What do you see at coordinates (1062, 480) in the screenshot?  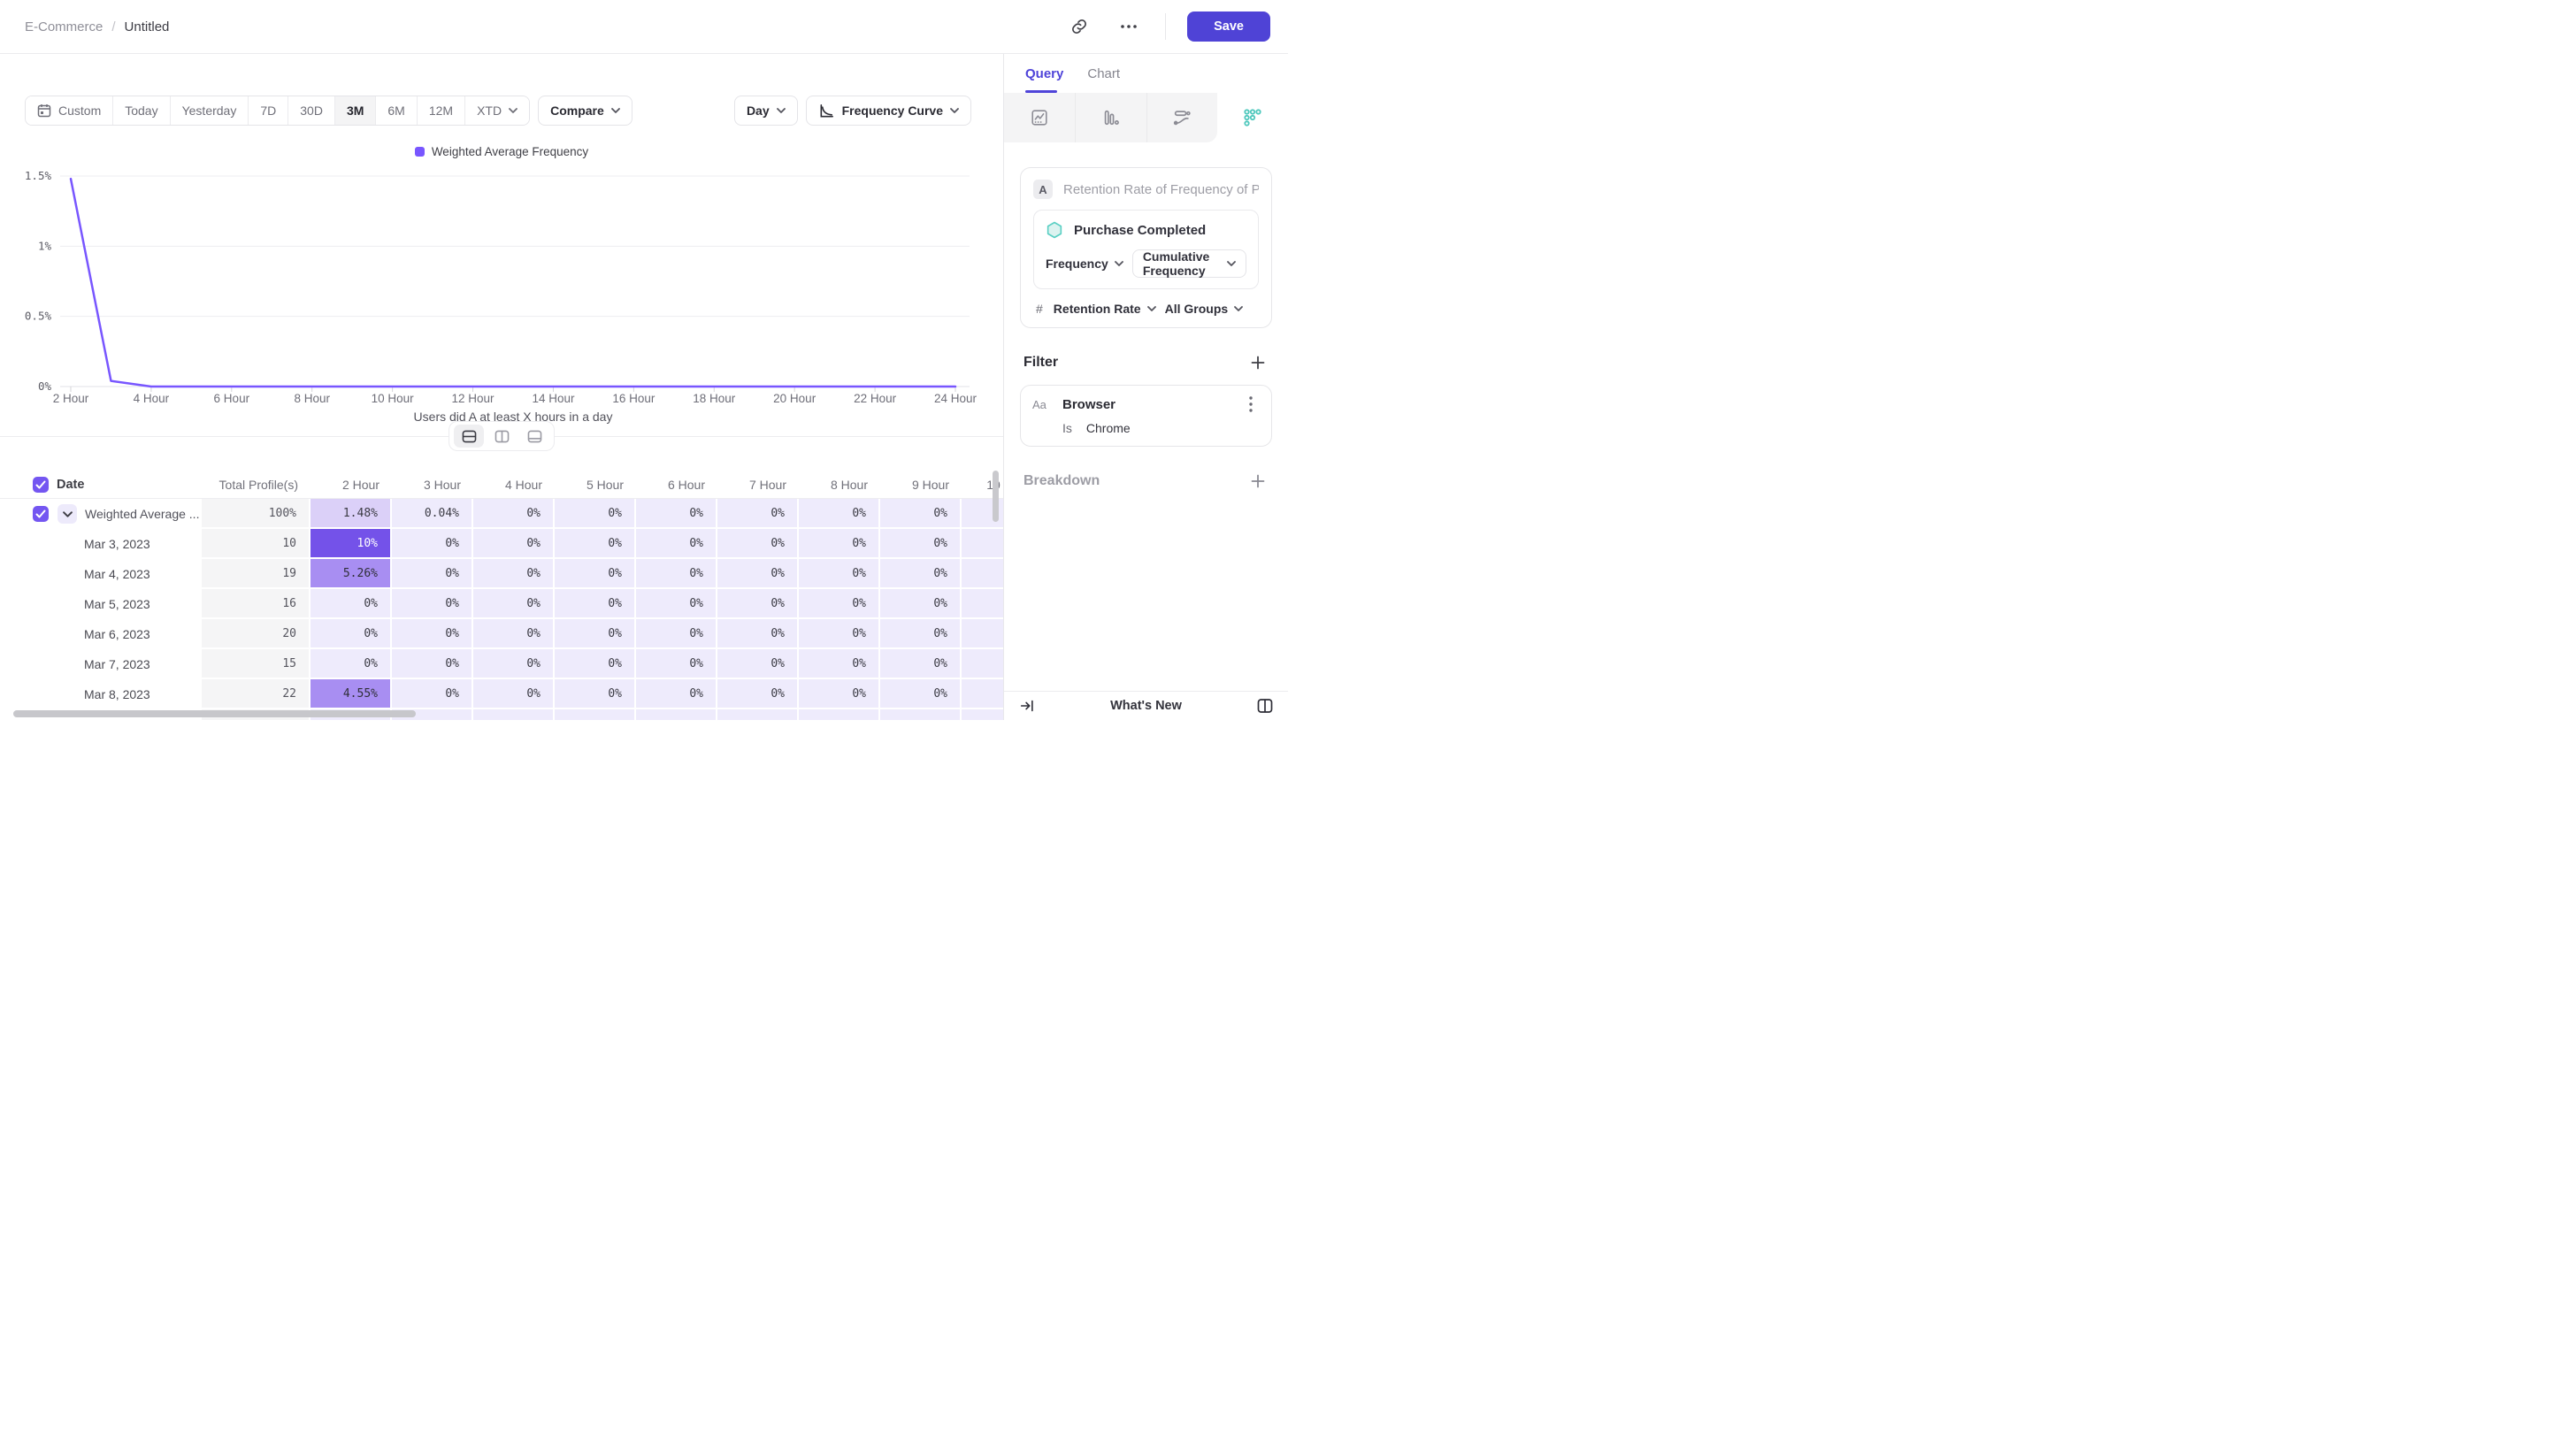 I see `breakdown-title: Breakdown` at bounding box center [1062, 480].